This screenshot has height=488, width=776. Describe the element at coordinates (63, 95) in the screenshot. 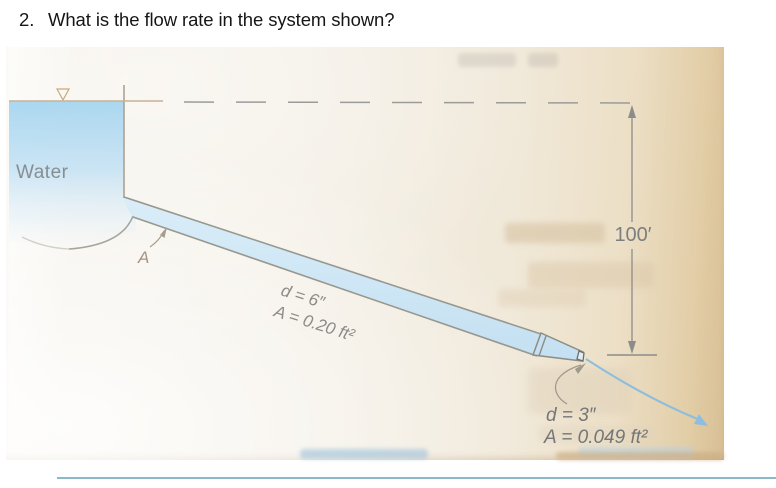

I see `water-surface-symbol` at that location.